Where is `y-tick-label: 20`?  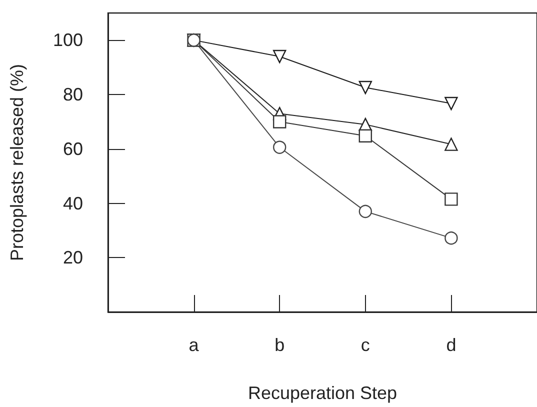
y-tick-label: 20 is located at coordinates (72, 258).